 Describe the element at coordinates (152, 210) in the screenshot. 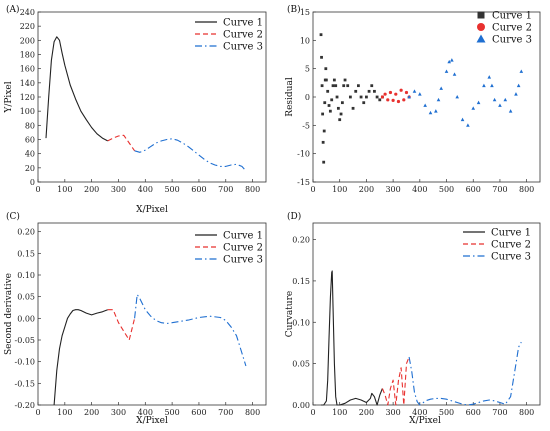

I see `x-axis-label: X/Pixel` at that location.